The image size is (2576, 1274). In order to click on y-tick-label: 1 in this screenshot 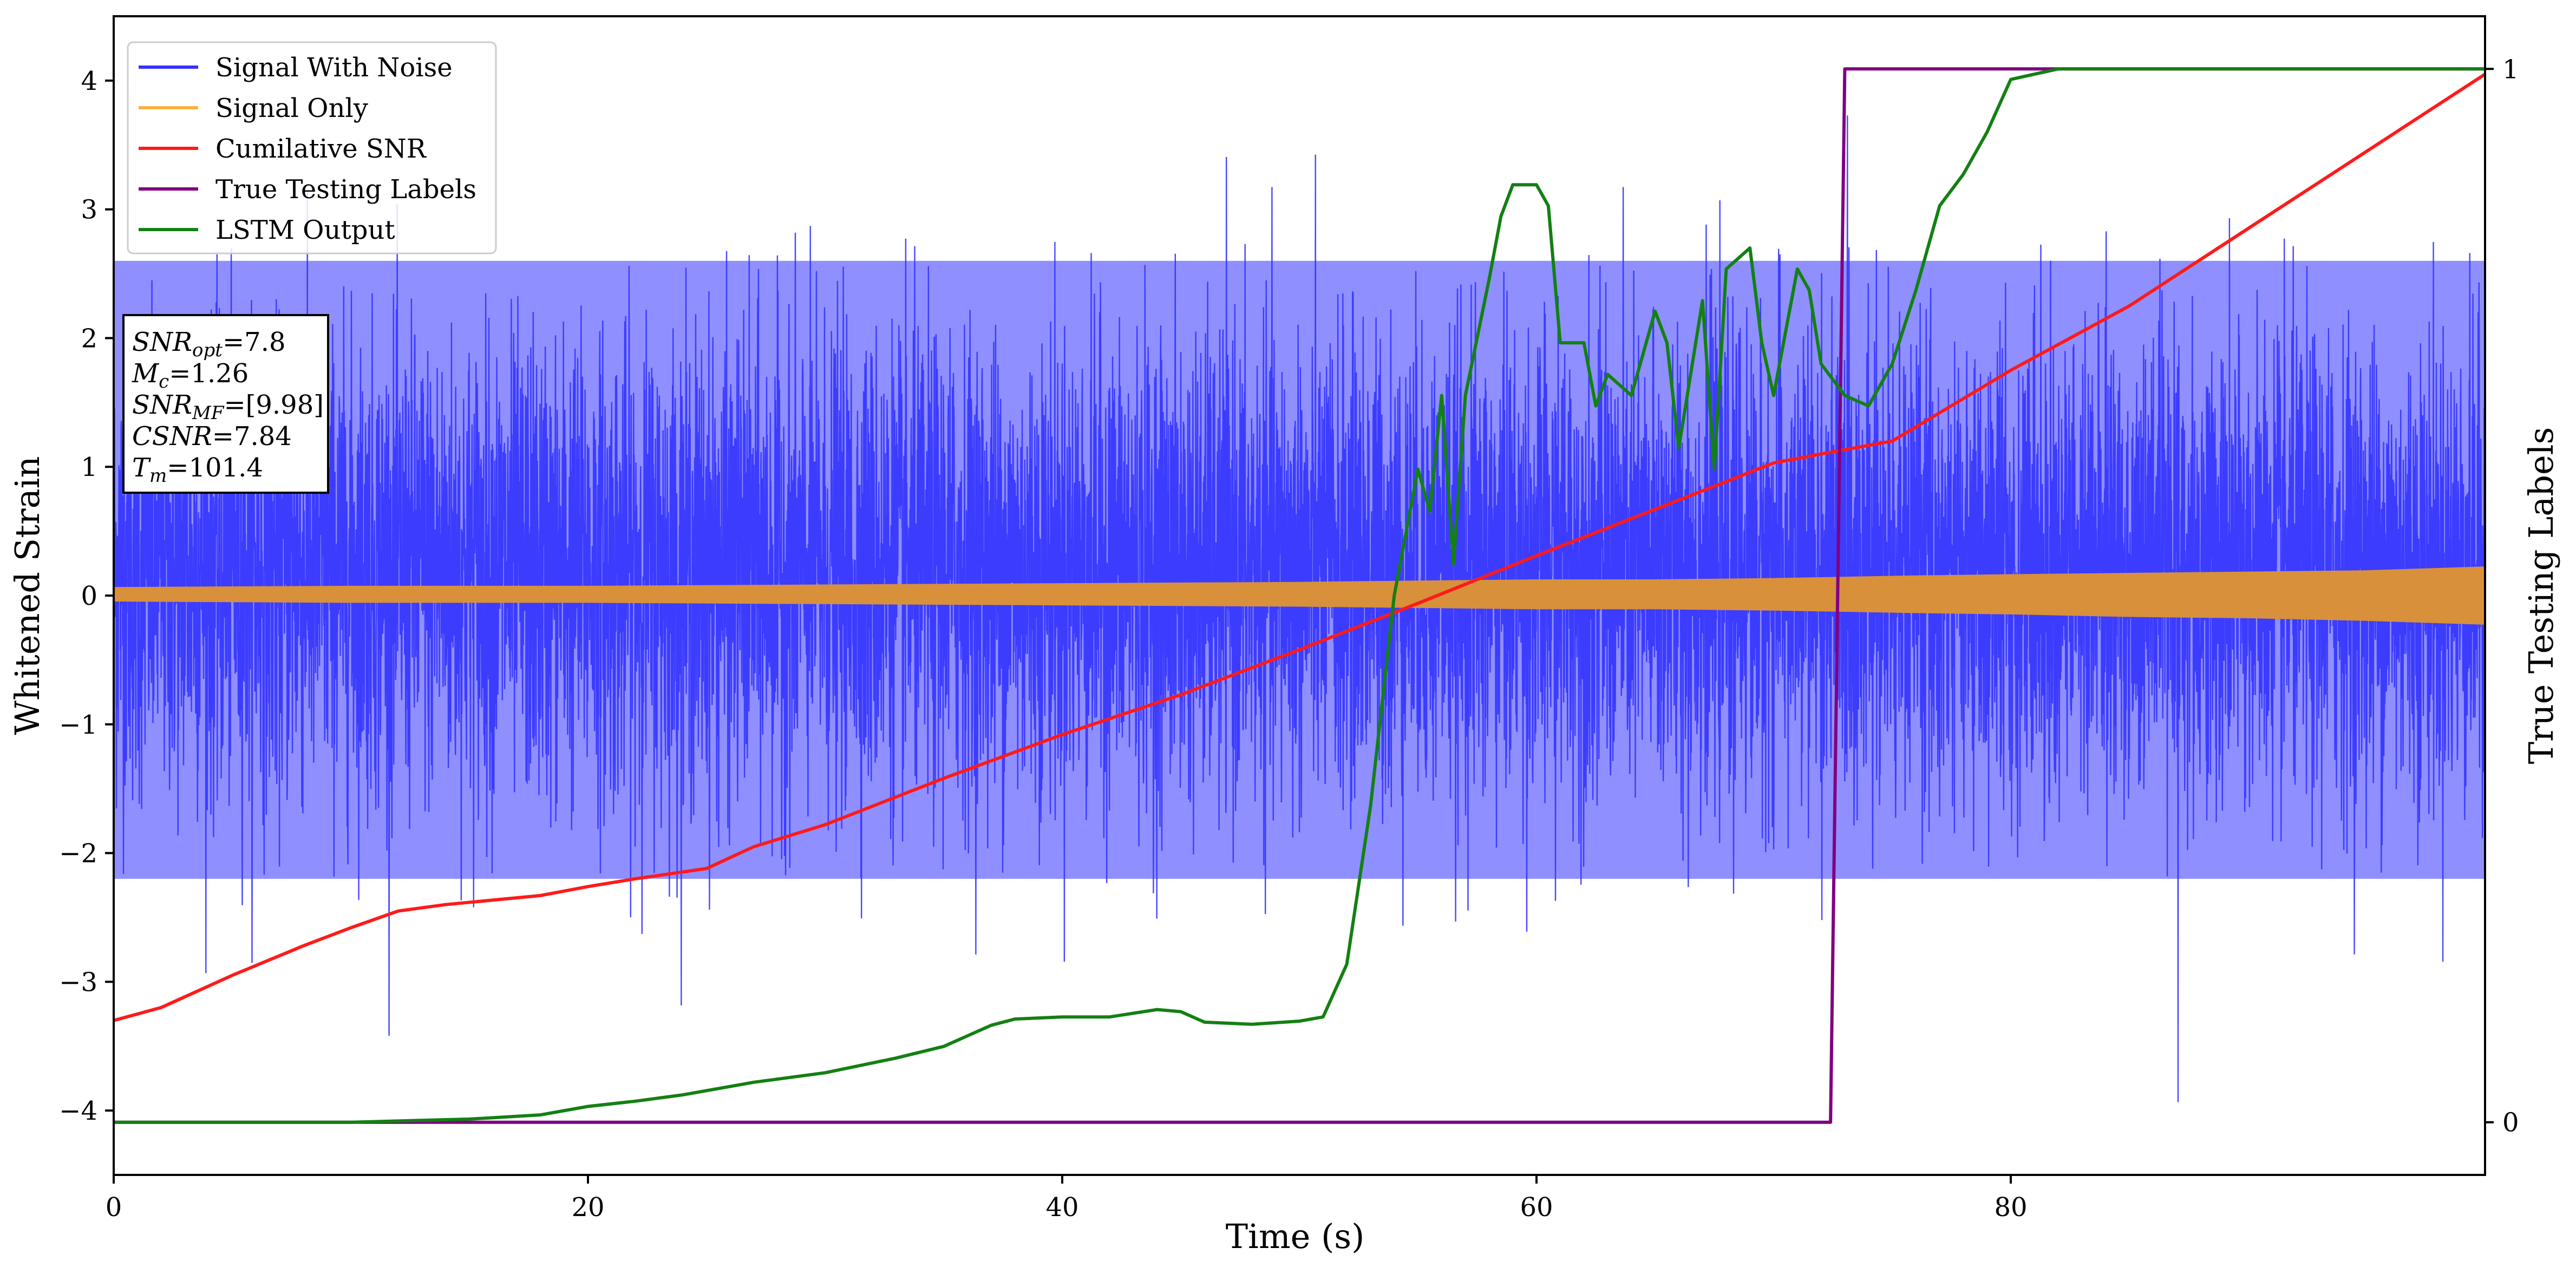, I will do `click(89, 467)`.